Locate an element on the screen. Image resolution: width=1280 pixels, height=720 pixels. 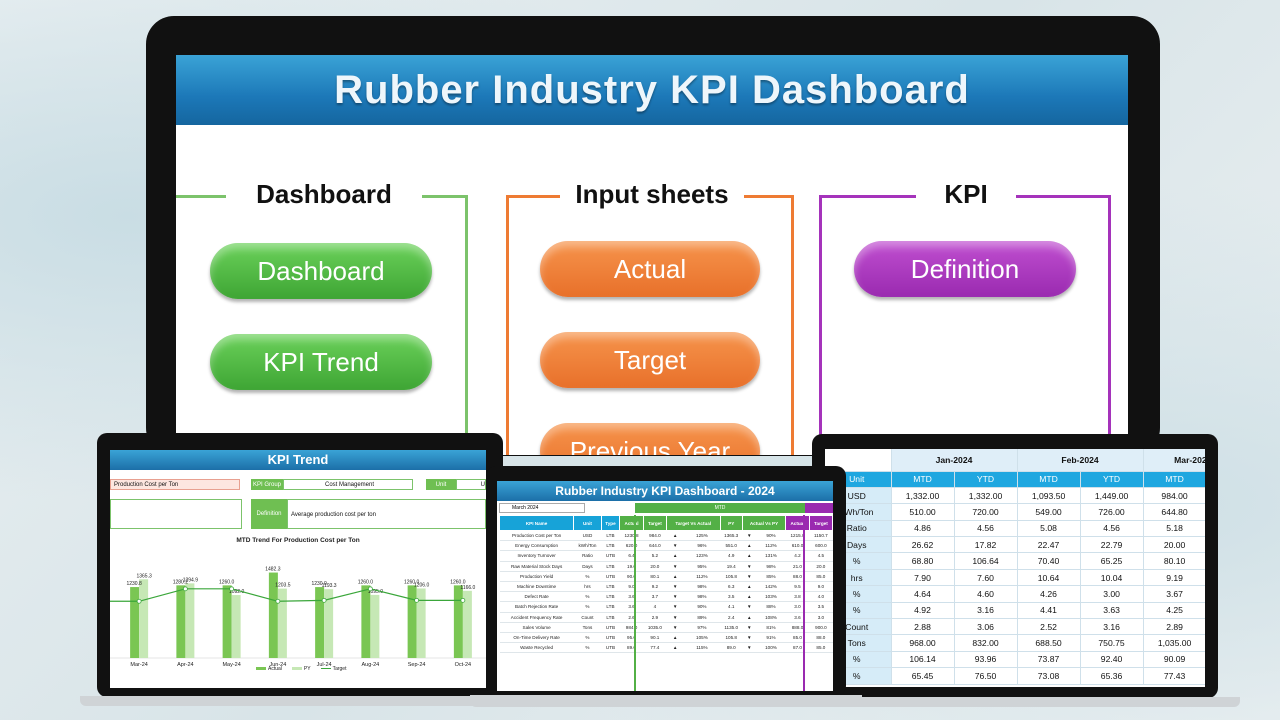
table-cell: 2.89 is located at coordinates (1174, 627).